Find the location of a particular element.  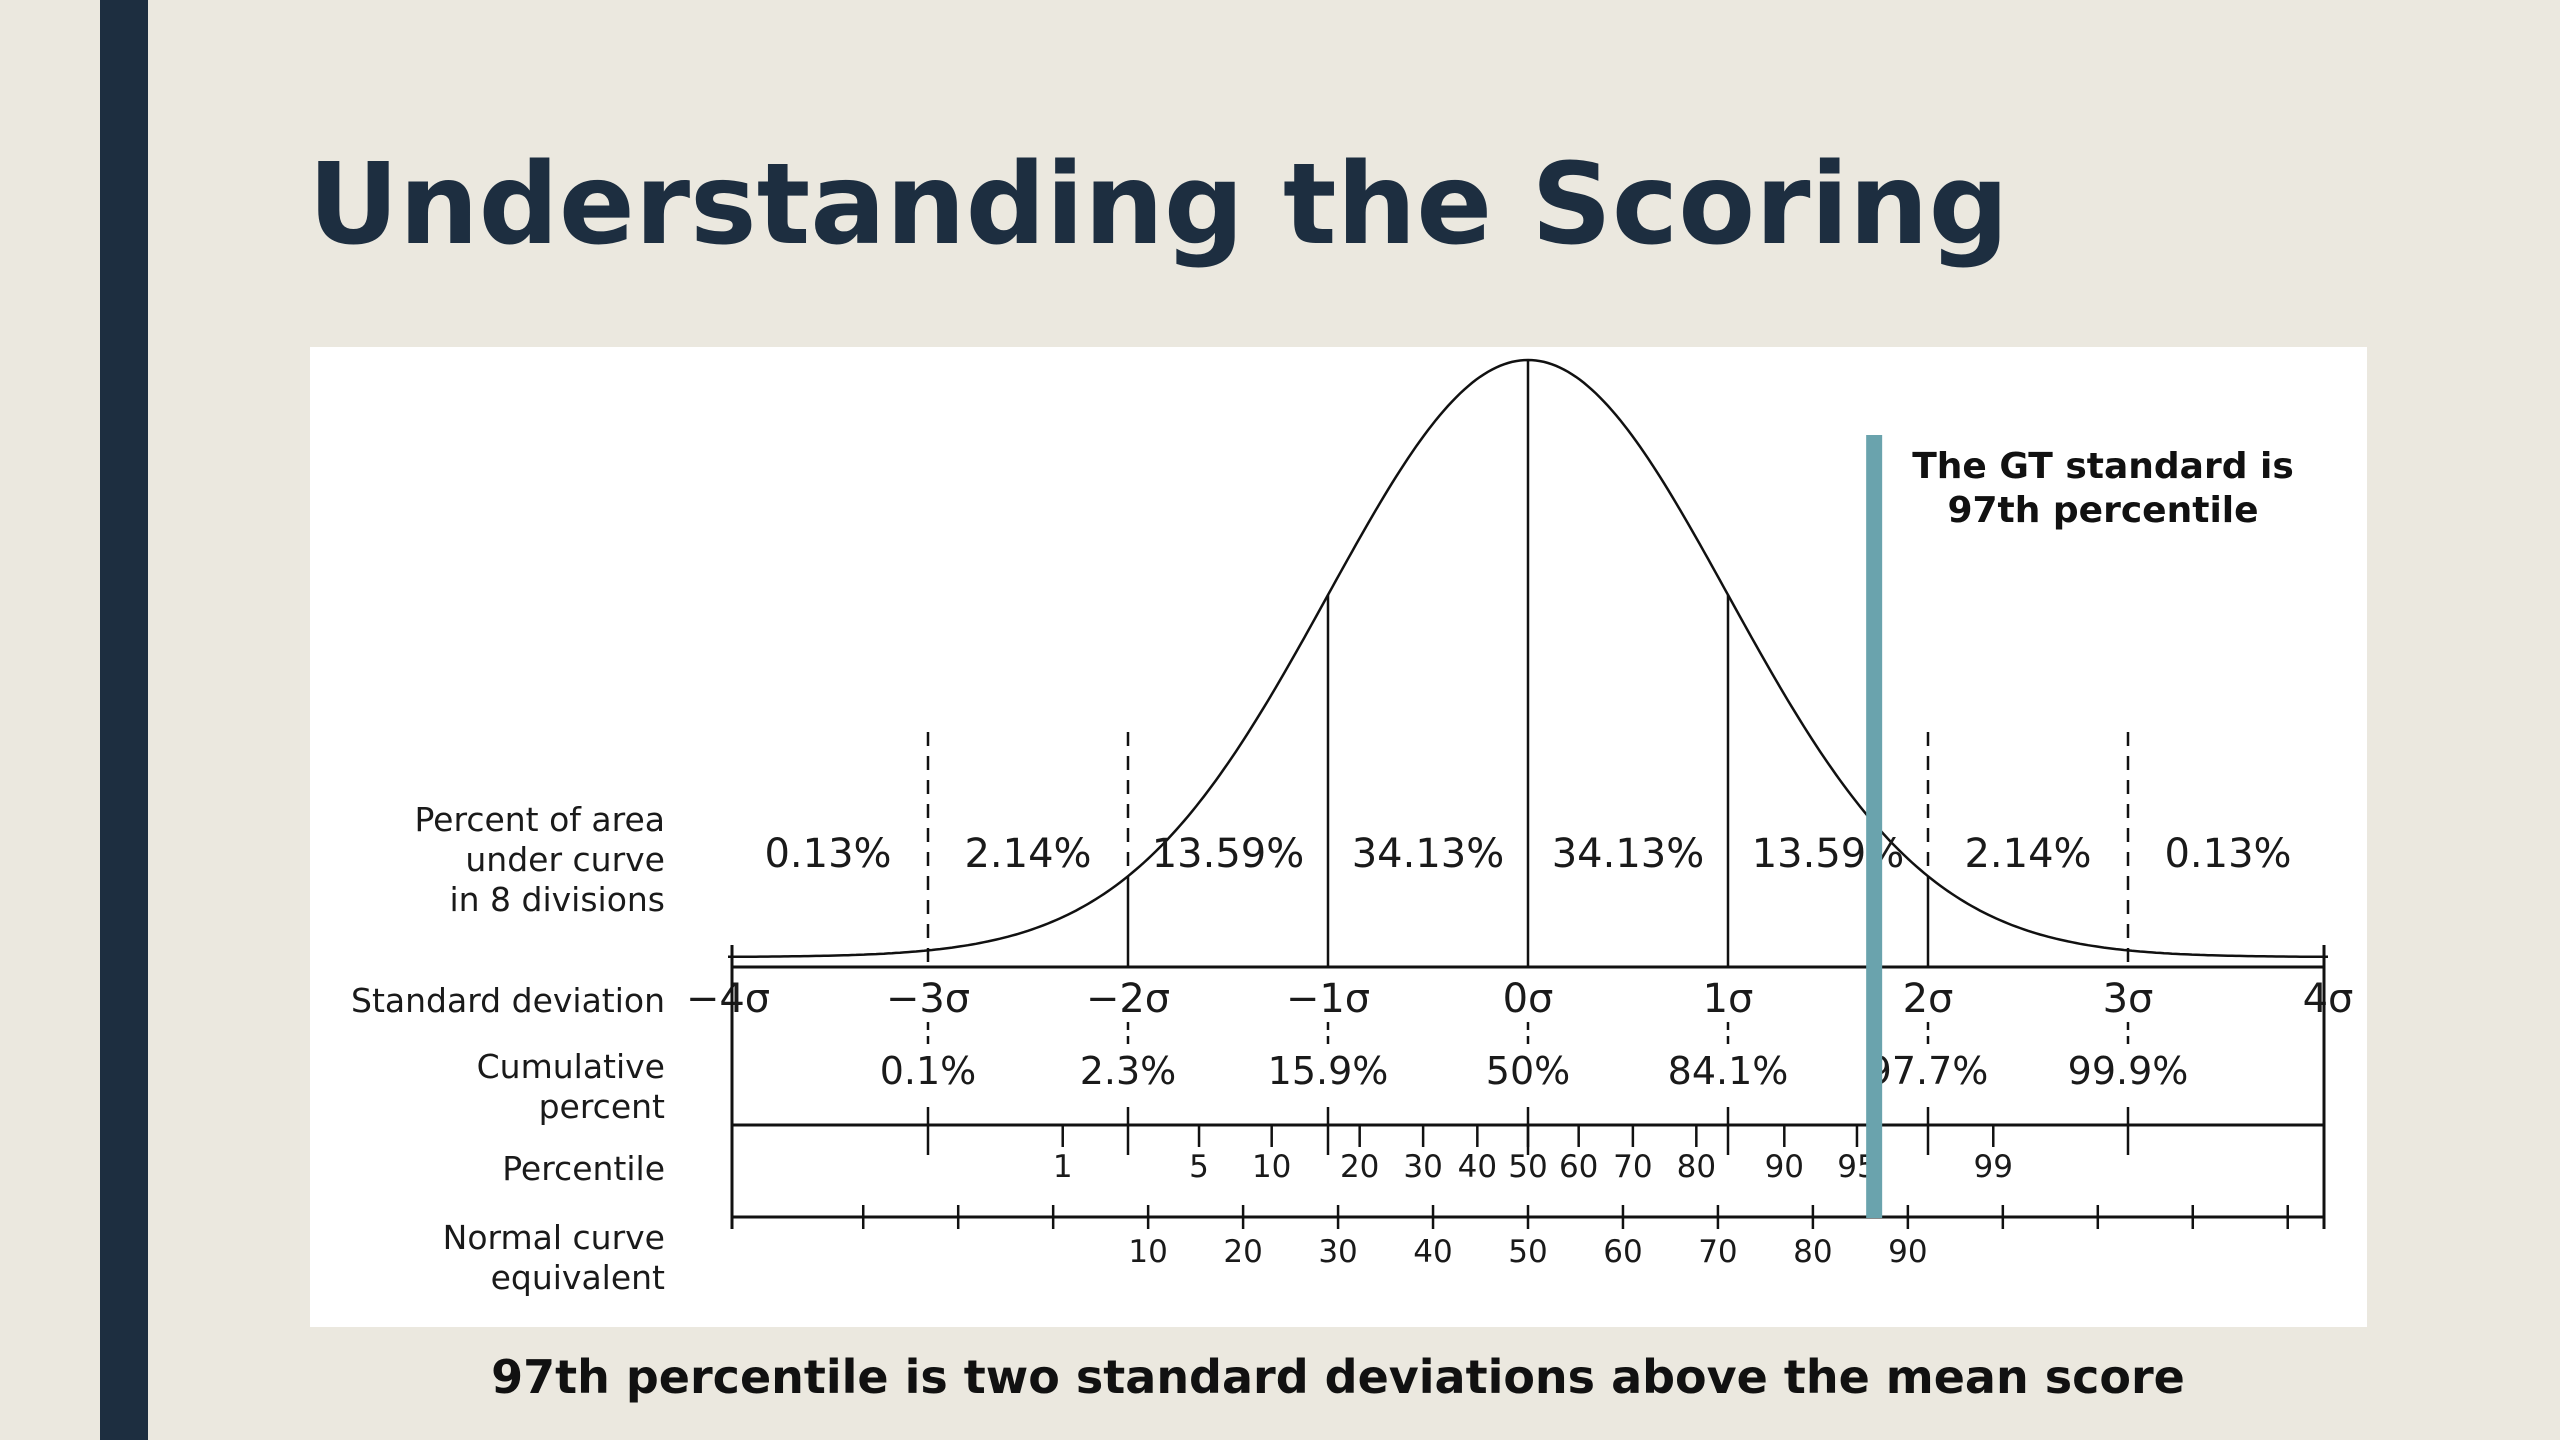

nce-label: 10 is located at coordinates (1147, 1252).